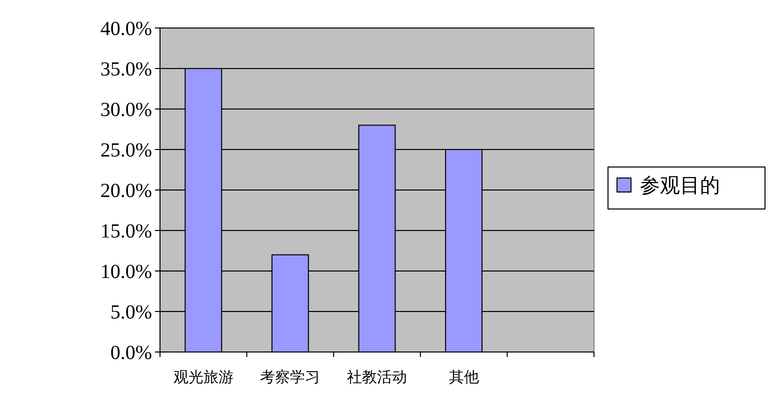 This screenshot has height=397, width=776. I want to click on legend-label: 参观目的, so click(680, 185).